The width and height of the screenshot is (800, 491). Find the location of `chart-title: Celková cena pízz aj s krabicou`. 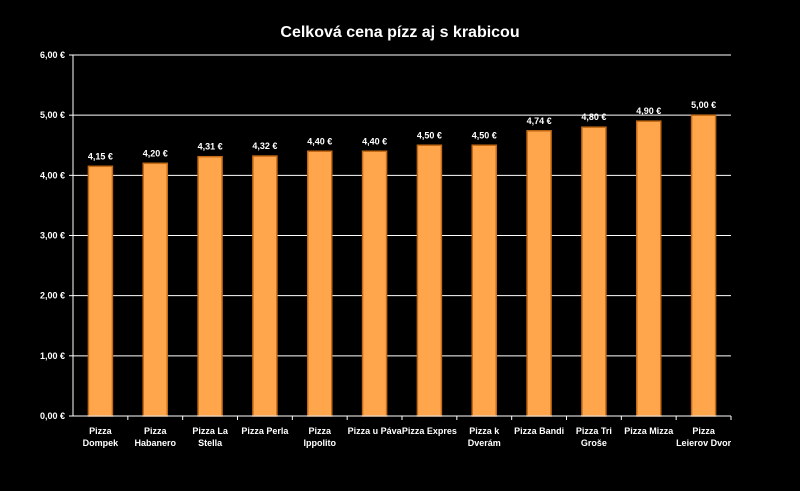

chart-title: Celková cena pízz aj s krabicou is located at coordinates (399, 32).